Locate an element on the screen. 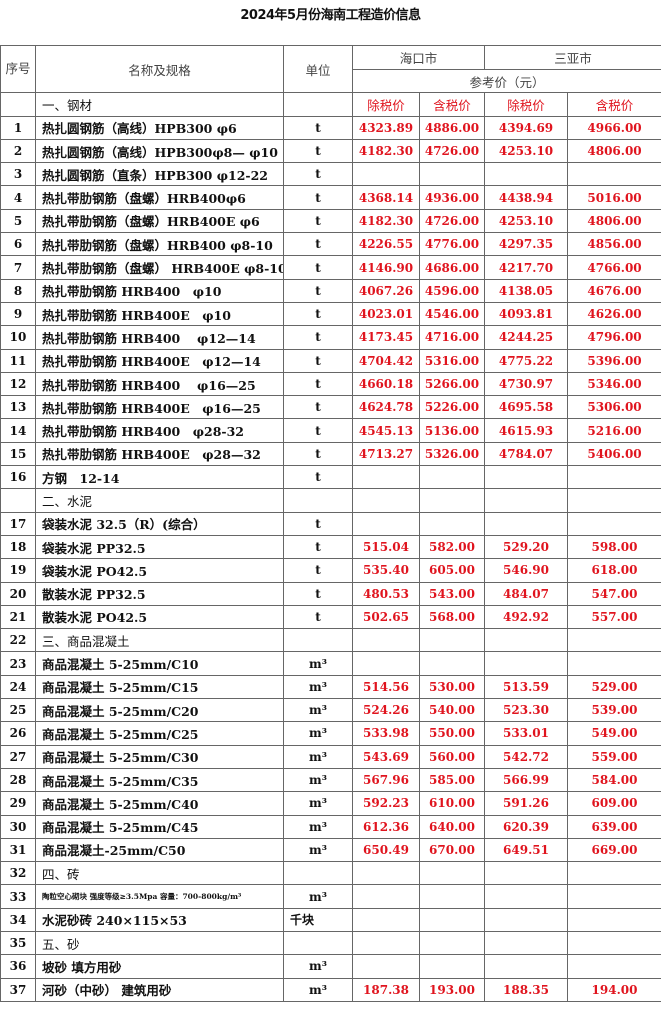  table-row: 17 袋装水泥 32.5（R）(综合） t is located at coordinates (330, 523).